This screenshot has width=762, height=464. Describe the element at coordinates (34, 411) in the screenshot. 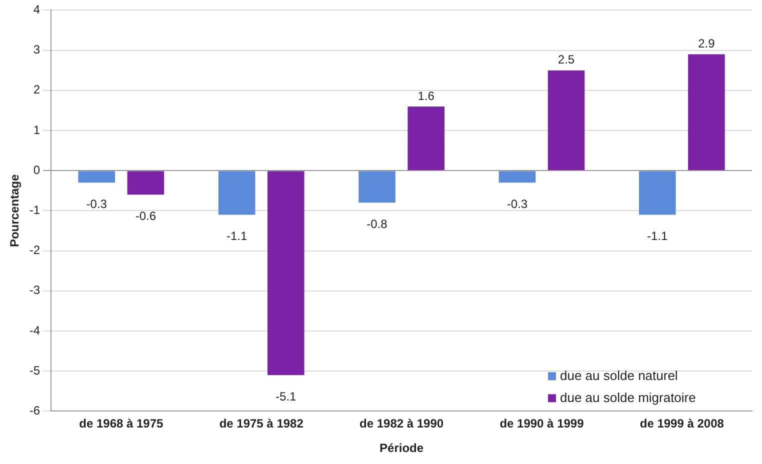

I see `y-tick-label: -6` at that location.